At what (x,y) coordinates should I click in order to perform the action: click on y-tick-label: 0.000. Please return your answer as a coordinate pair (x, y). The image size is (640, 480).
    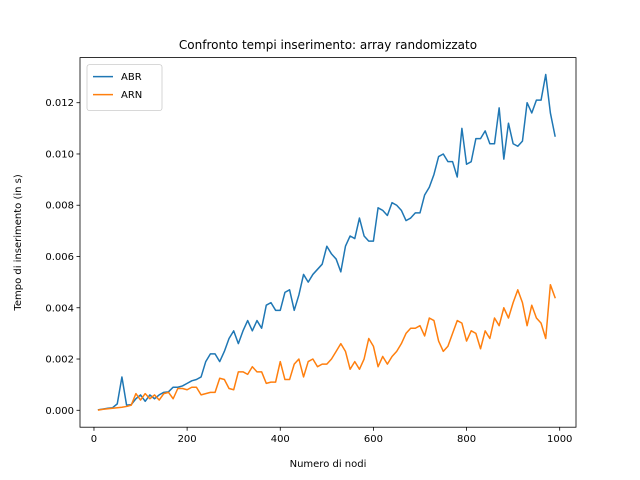
    Looking at the image, I should click on (59, 411).